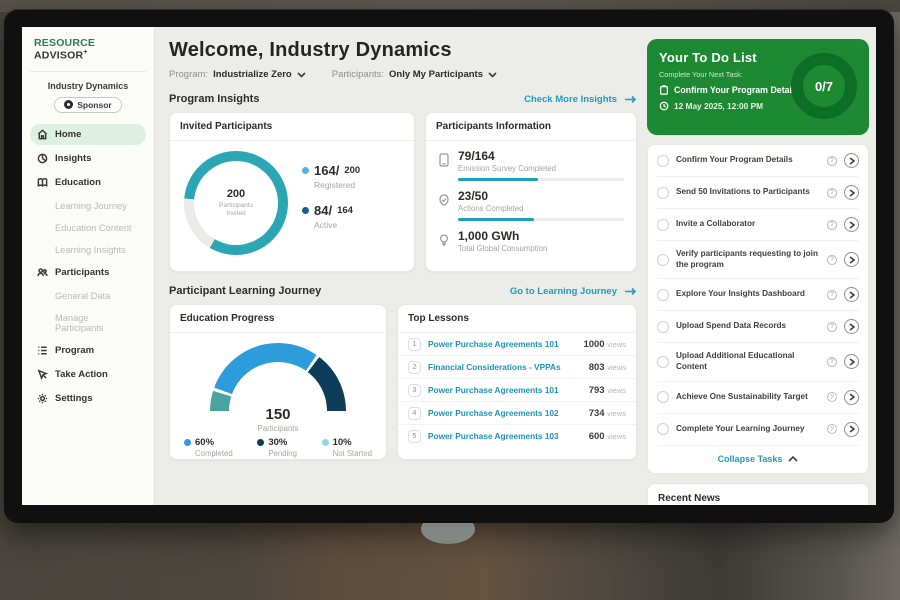 This screenshot has width=900, height=600. I want to click on collapse-tasks-button: Collapse Tasks, so click(758, 459).